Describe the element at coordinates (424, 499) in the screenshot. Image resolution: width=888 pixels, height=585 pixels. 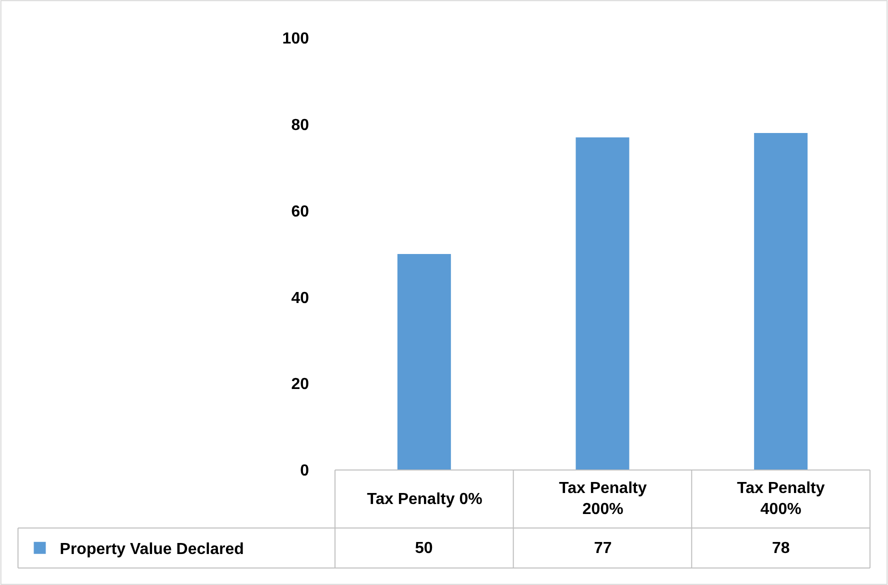
I see `x-tick-label: Tax Penalty 0%` at that location.